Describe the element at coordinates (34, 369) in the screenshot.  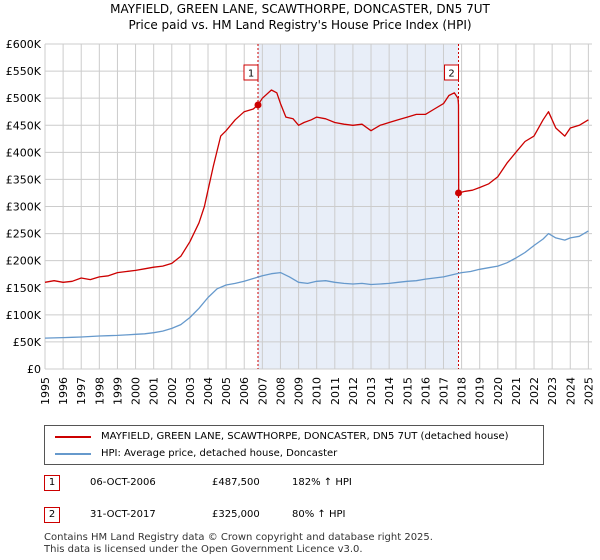
I see `y-tick-label: £0` at that location.